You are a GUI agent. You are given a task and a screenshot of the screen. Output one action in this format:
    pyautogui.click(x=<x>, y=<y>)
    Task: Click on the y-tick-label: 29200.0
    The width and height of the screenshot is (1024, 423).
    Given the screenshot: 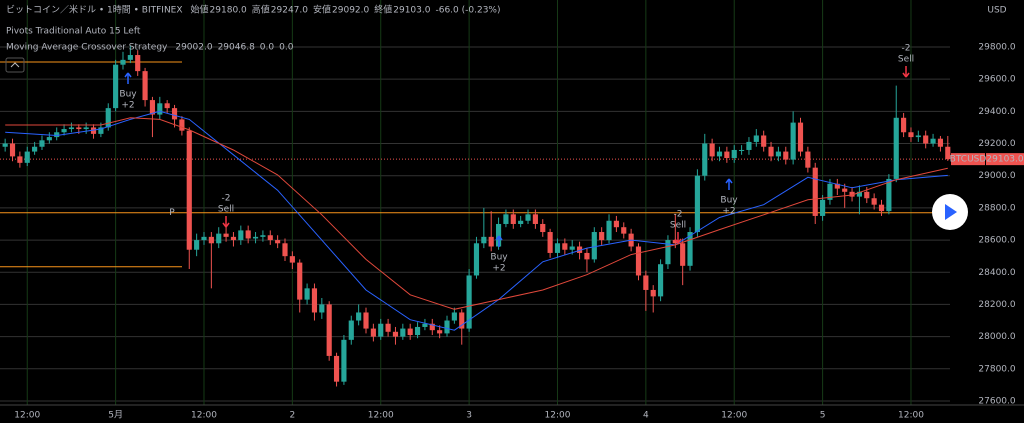 What is the action you would take?
    pyautogui.click(x=996, y=144)
    